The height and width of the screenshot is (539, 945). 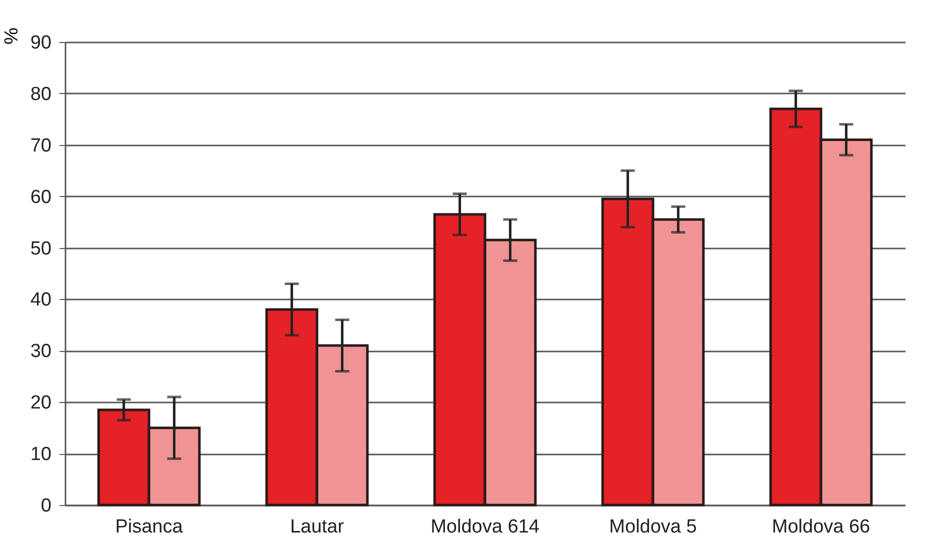 What do you see at coordinates (149, 527) in the screenshot?
I see `x-tick-label: Pisanca` at bounding box center [149, 527].